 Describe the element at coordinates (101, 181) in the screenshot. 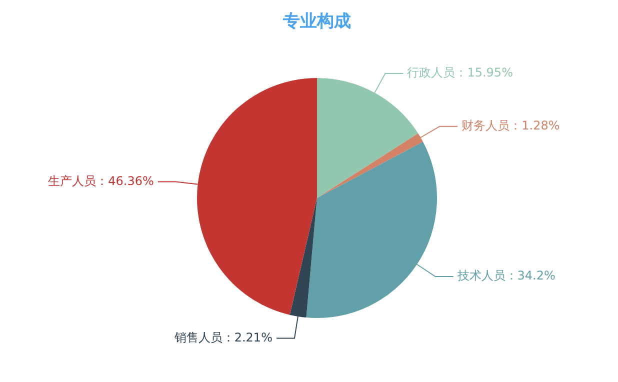

I see `slice-label: 生产人员：46.36%` at that location.